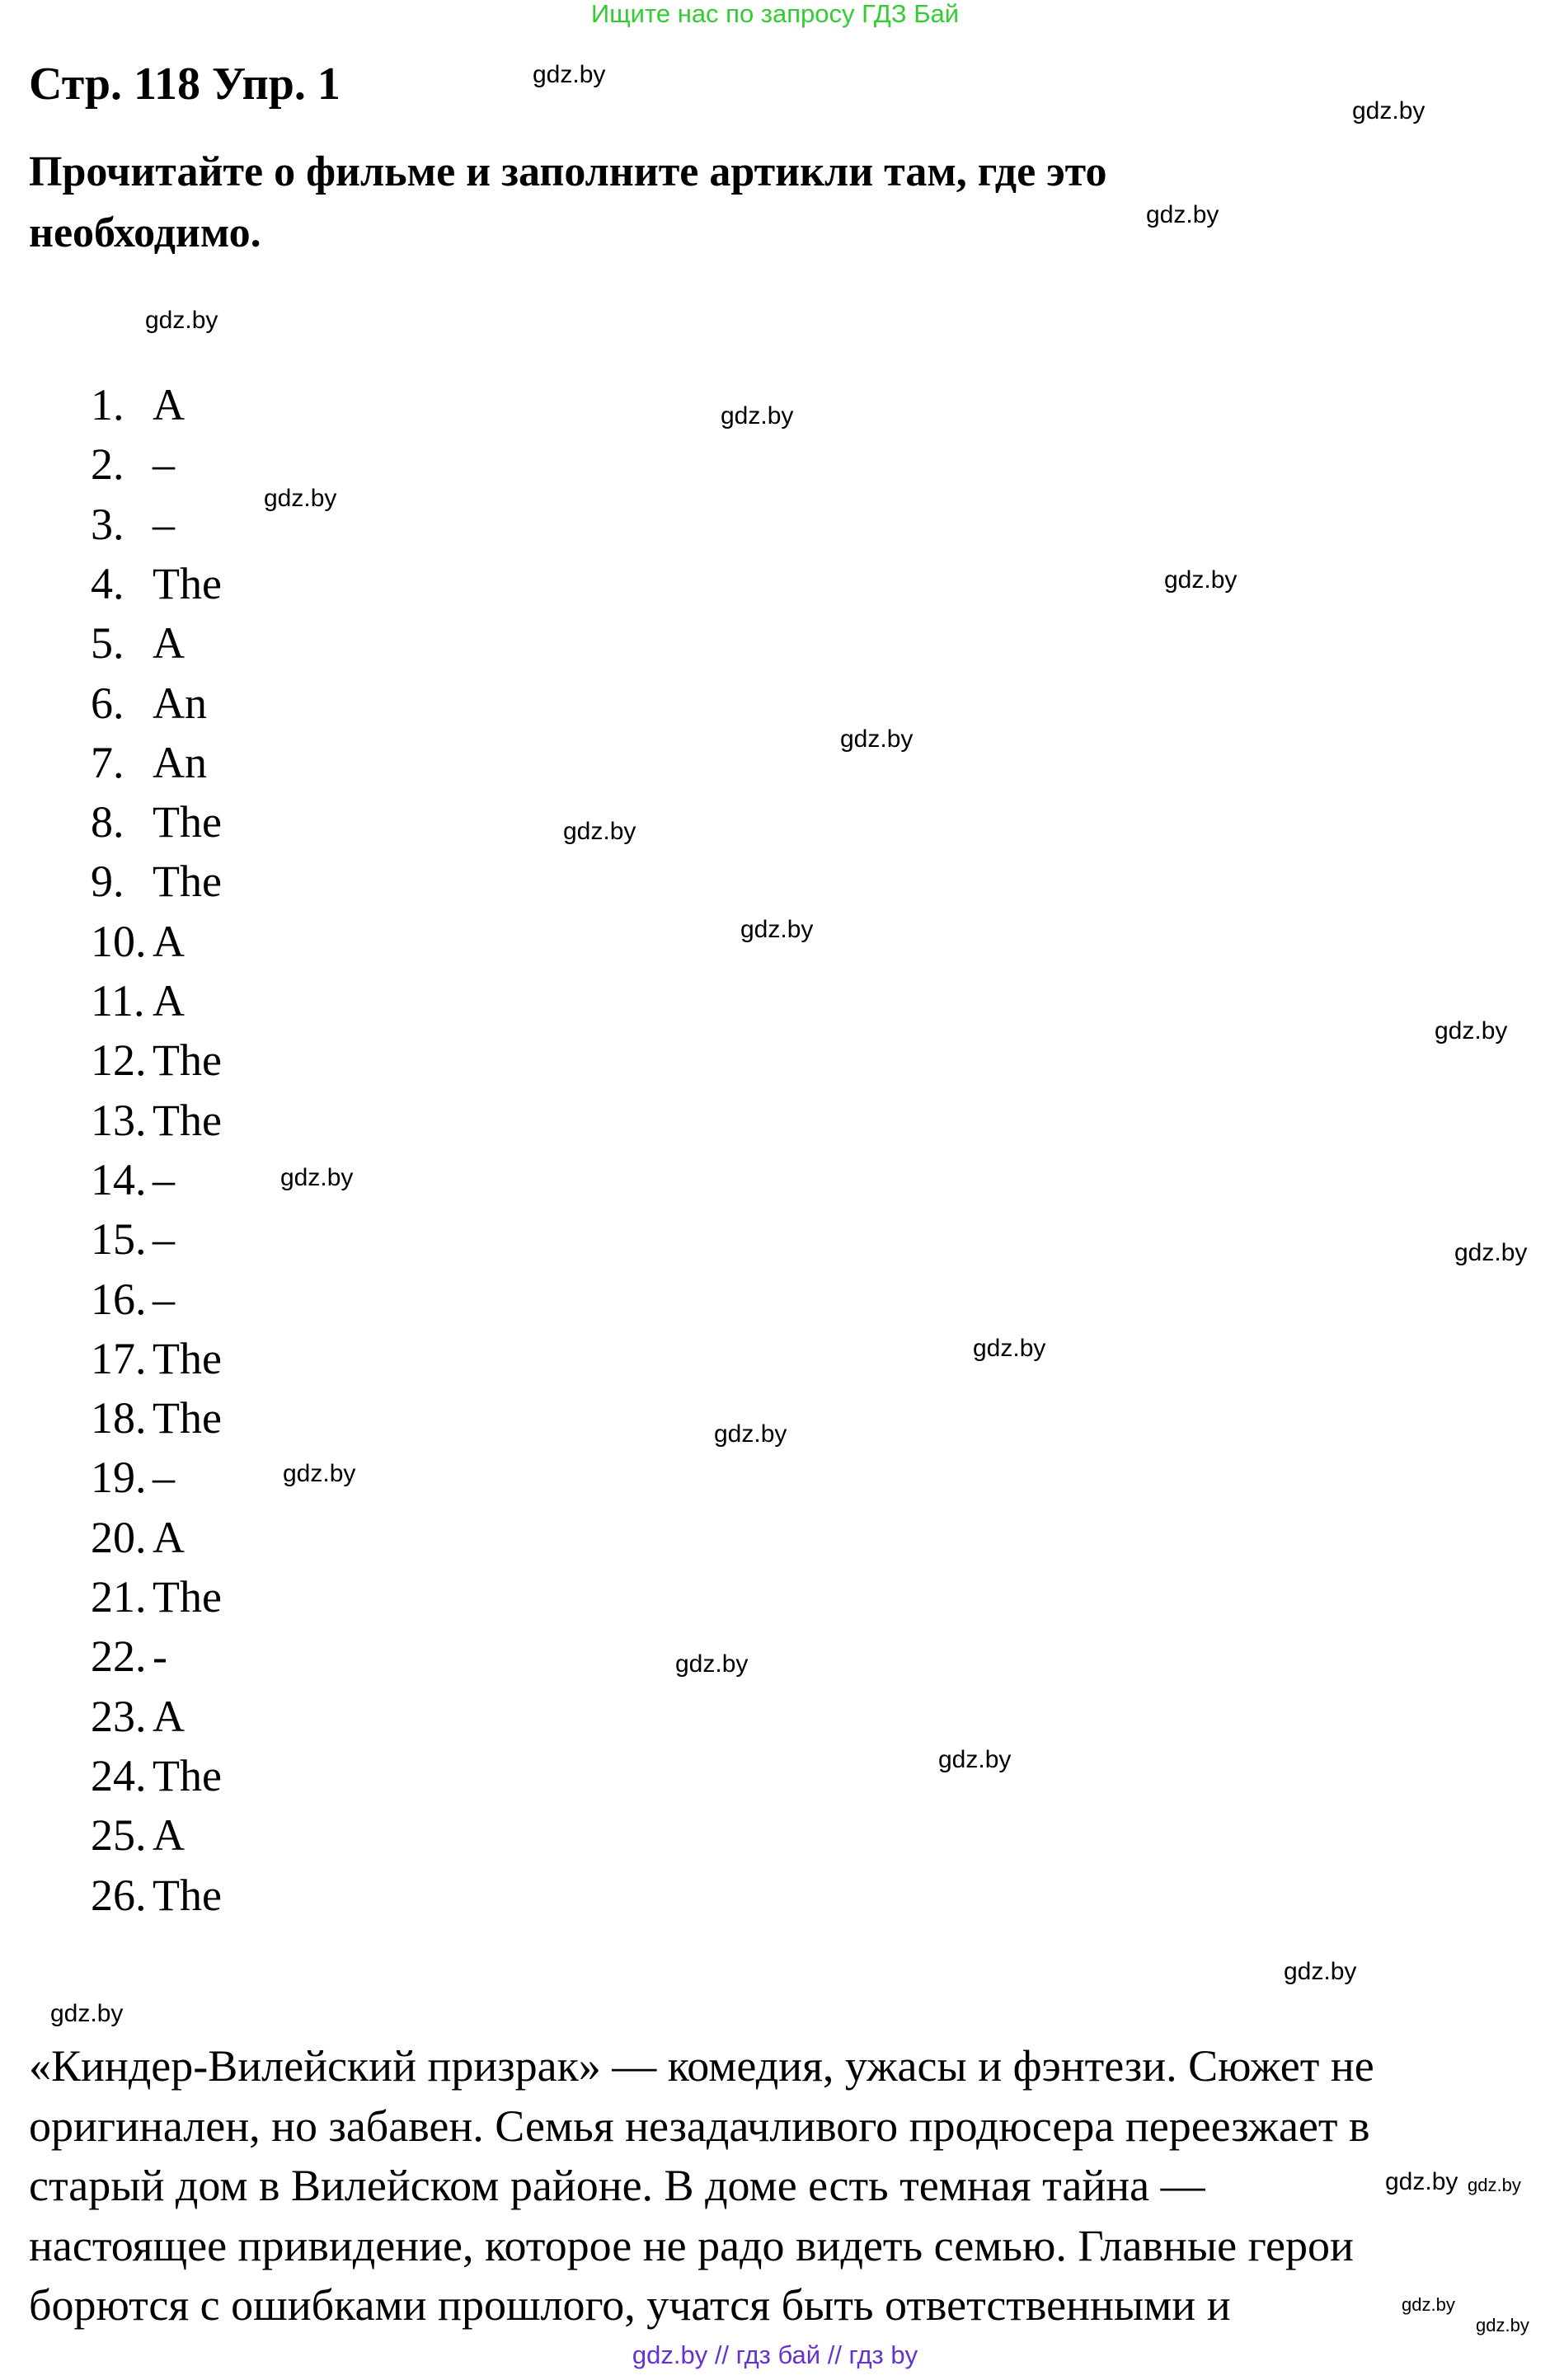  I want to click on answer-number: 22., so click(119, 1656).